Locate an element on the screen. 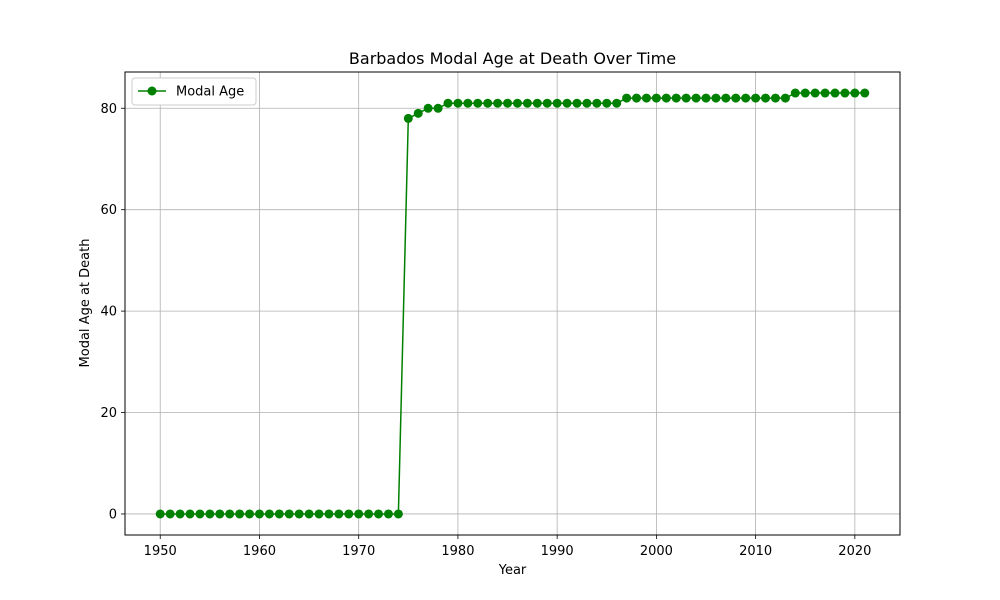  y-tick-label: 80 is located at coordinates (108, 109).